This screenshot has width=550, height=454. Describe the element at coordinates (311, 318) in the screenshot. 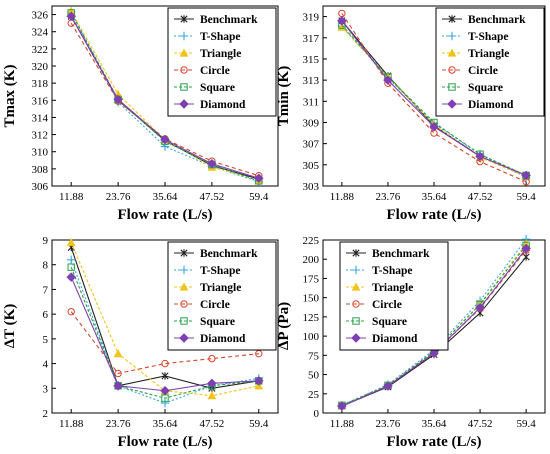

I see `y-tick-label: 125` at that location.